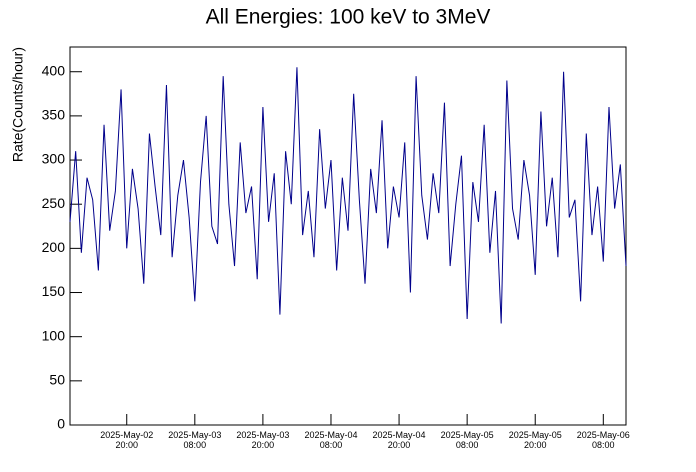 The width and height of the screenshot is (696, 472). Describe the element at coordinates (399, 440) in the screenshot. I see `x-tick-label: 2025-May-04 20:00` at that location.